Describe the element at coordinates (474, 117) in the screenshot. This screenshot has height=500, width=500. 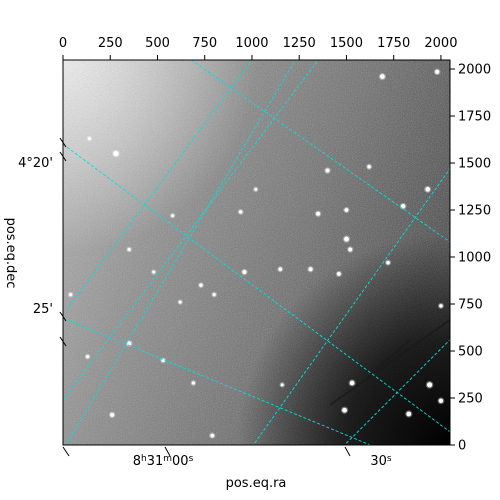
I see `right-tick-label: 1750` at that location.